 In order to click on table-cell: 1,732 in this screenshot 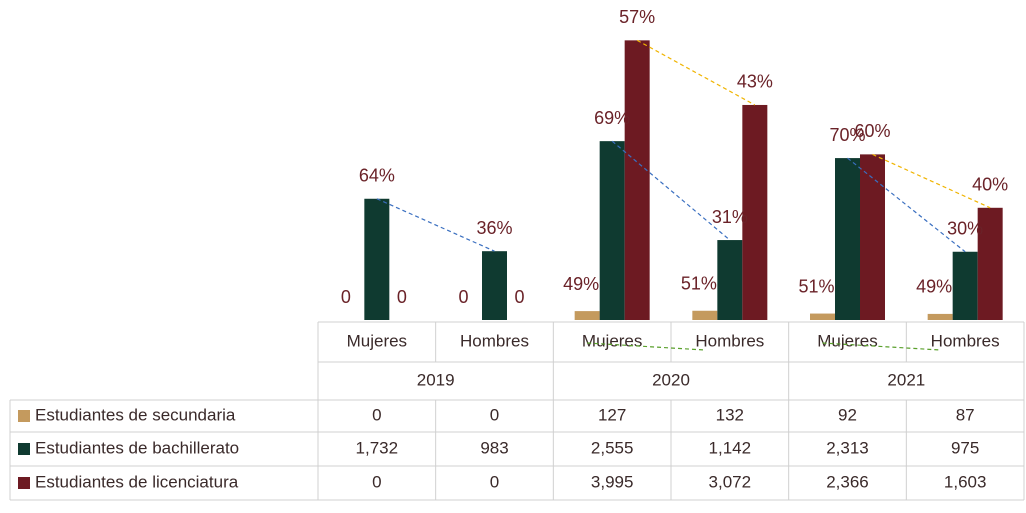, I will do `click(377, 447)`.